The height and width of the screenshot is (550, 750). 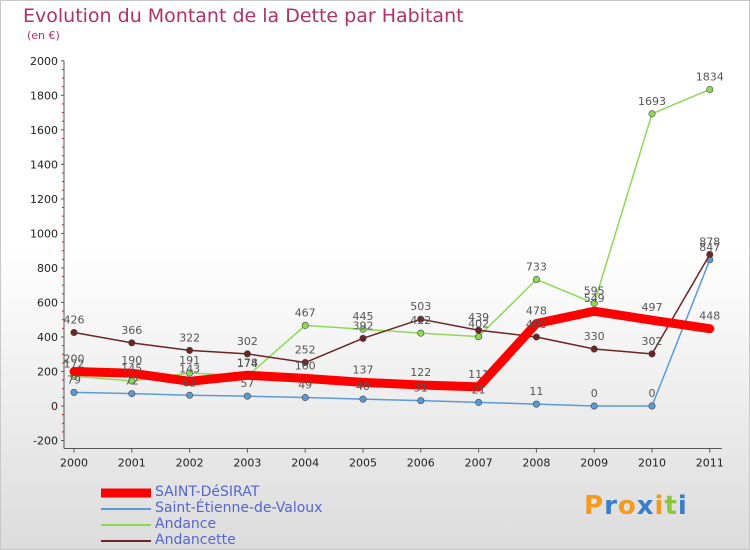 What do you see at coordinates (536, 310) in the screenshot?
I see `data-label: 478` at bounding box center [536, 310].